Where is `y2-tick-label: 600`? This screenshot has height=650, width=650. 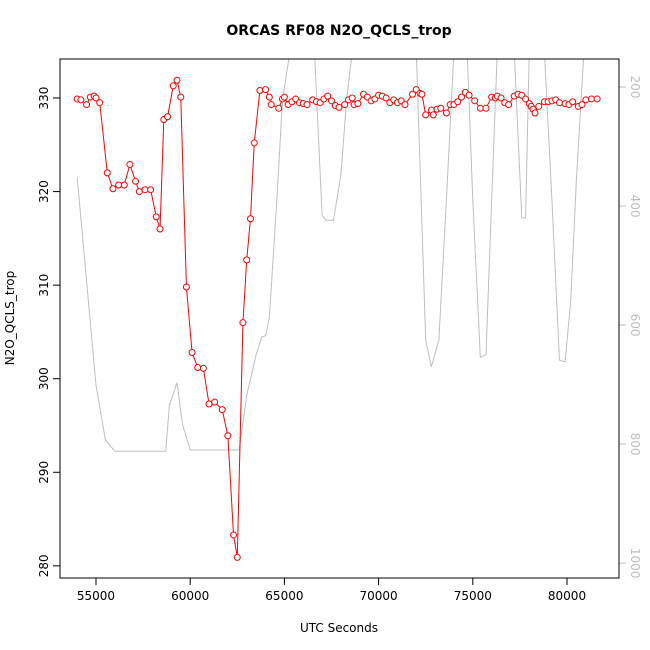 y2-tick-label: 600 is located at coordinates (635, 325).